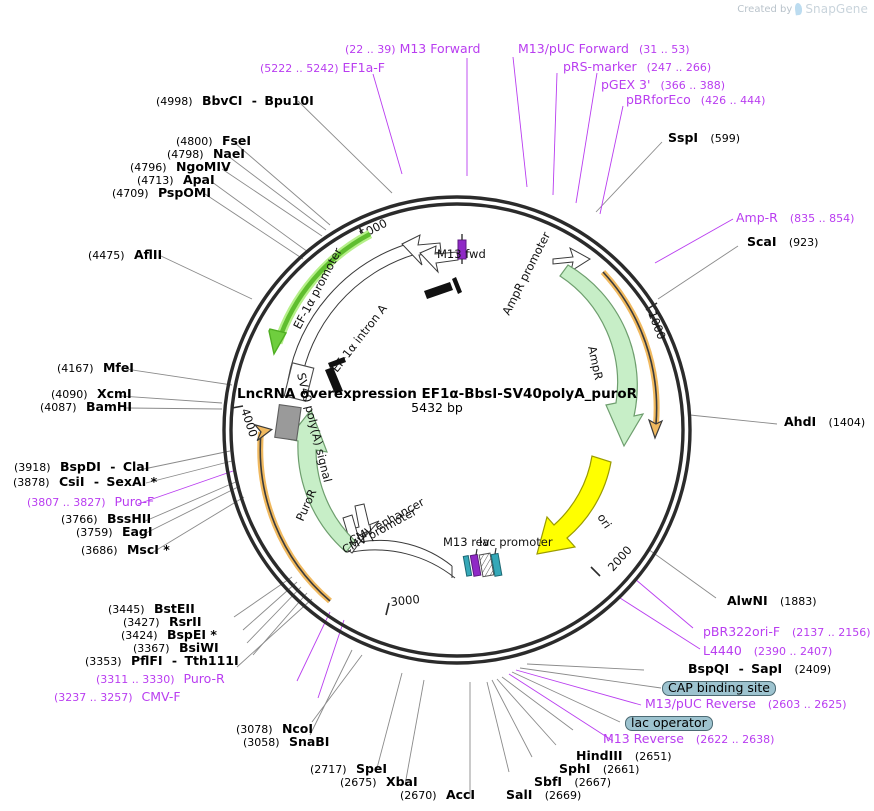  What do you see at coordinates (148, 549) in the screenshot?
I see `enzyme-name: MscI *` at bounding box center [148, 549].